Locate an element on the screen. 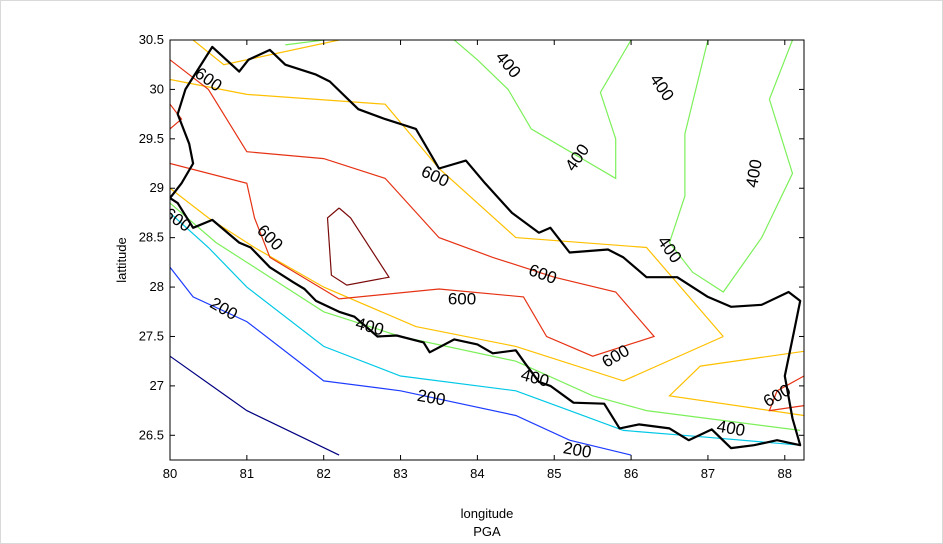  x-tick-label: 85 is located at coordinates (554, 473).